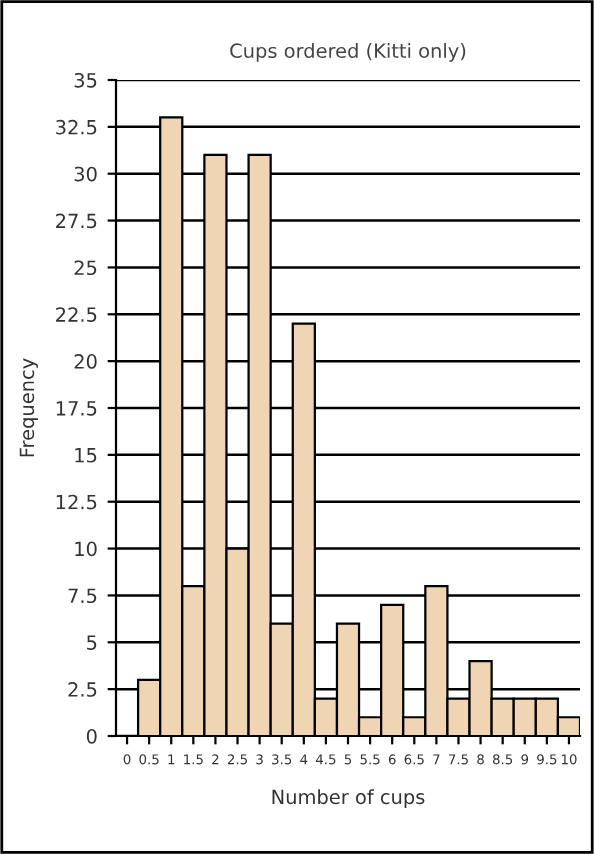 The width and height of the screenshot is (594, 854). What do you see at coordinates (28, 407) in the screenshot?
I see `y-axis-title: Frequency` at bounding box center [28, 407].